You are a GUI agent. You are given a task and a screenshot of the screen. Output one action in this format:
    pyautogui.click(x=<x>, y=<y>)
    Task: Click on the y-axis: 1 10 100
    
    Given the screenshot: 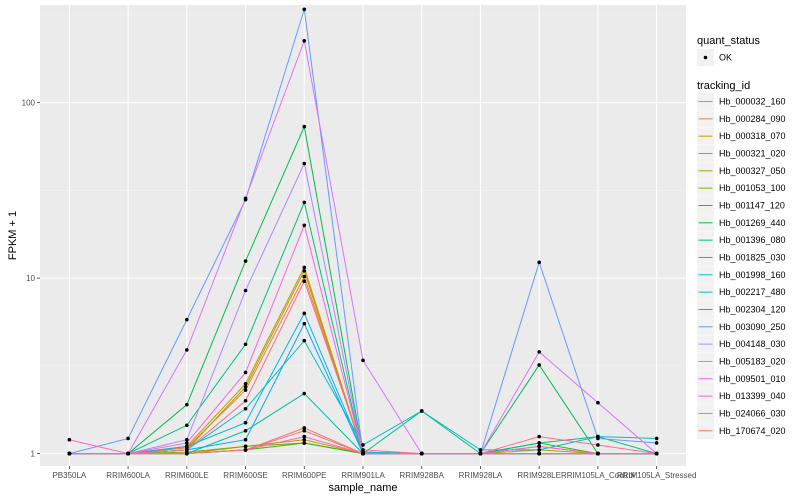 What is the action you would take?
    pyautogui.click(x=31, y=279)
    